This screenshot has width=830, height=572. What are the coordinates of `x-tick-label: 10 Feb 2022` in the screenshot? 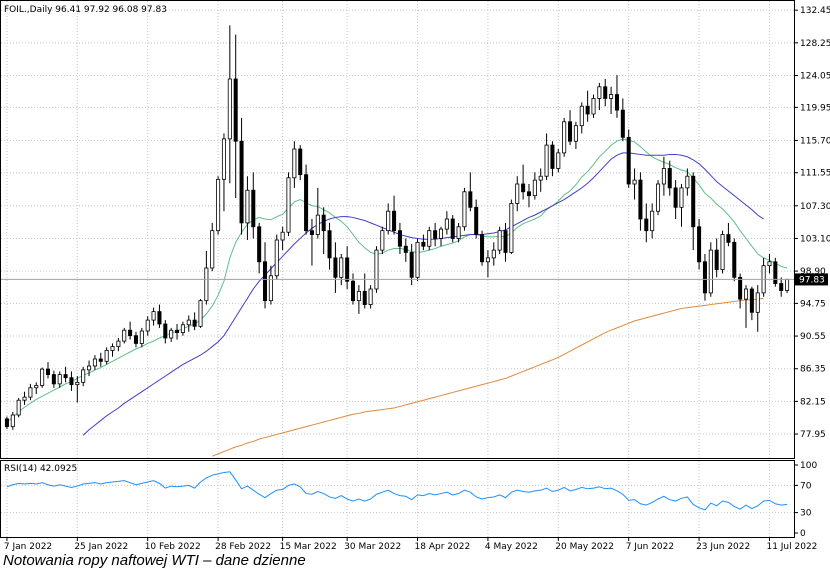 It's located at (173, 547).